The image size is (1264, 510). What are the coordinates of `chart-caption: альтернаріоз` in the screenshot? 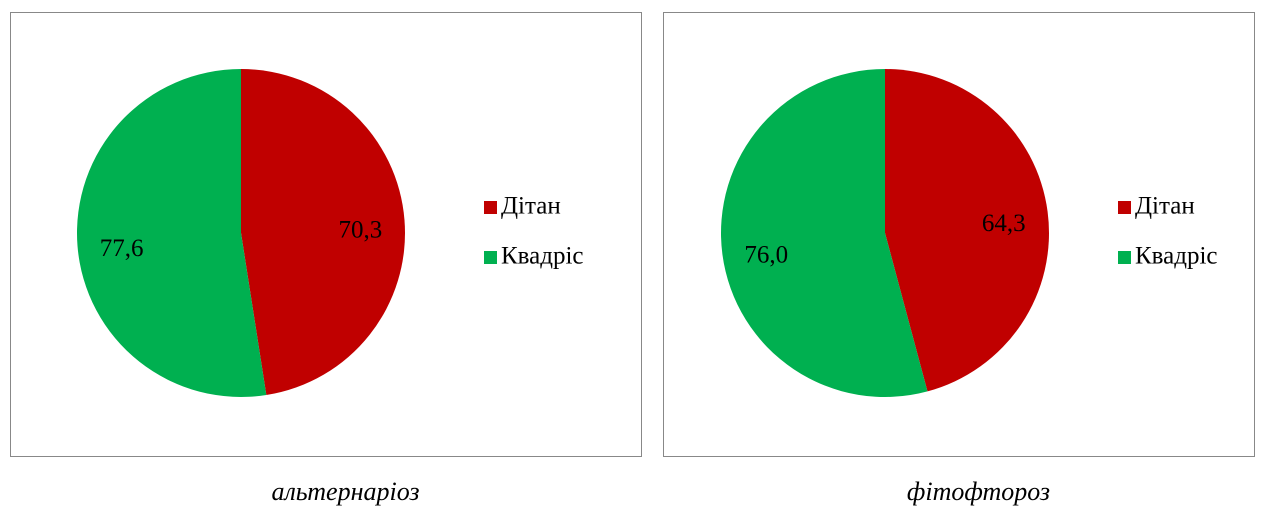 It's located at (345, 491).